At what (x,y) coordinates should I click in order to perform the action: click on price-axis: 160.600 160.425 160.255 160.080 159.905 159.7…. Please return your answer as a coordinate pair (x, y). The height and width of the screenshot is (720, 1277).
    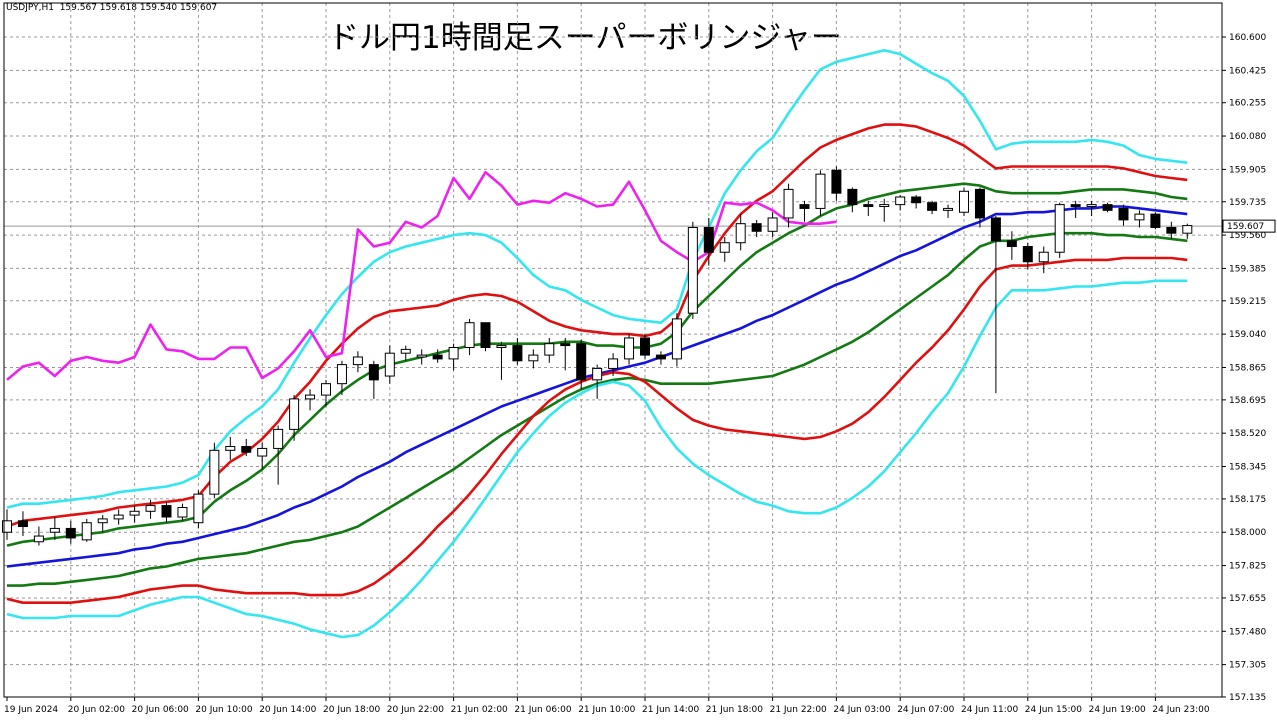
    Looking at the image, I should click on (1249, 368).